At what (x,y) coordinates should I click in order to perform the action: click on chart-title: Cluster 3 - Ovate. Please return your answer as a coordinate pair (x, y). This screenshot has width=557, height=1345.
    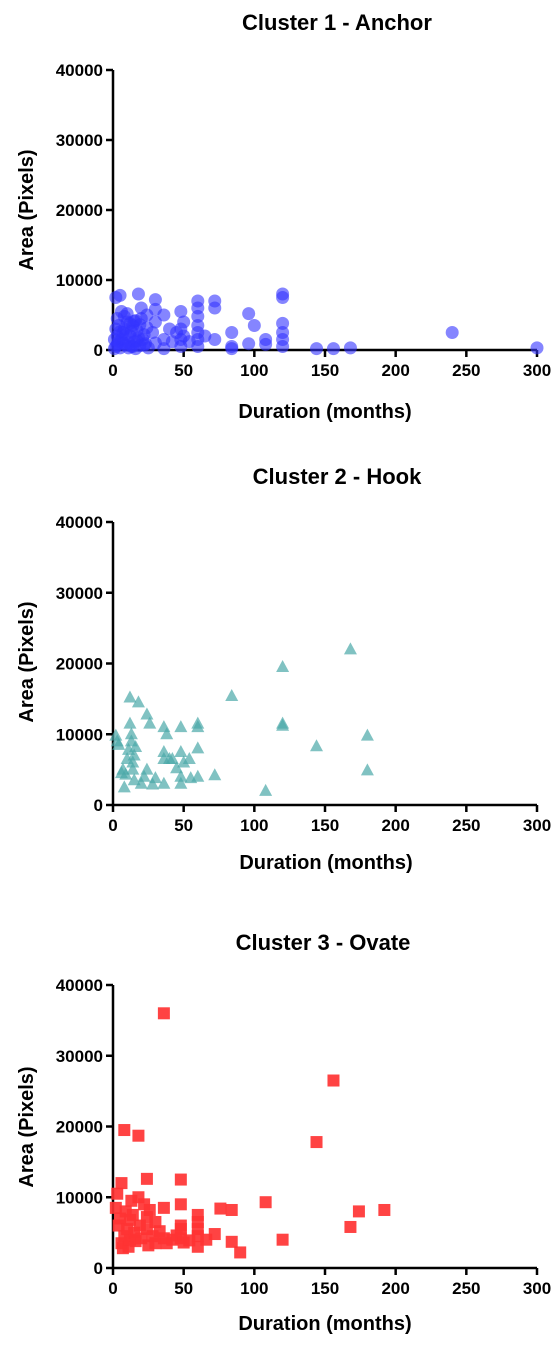
    Looking at the image, I should click on (323, 942).